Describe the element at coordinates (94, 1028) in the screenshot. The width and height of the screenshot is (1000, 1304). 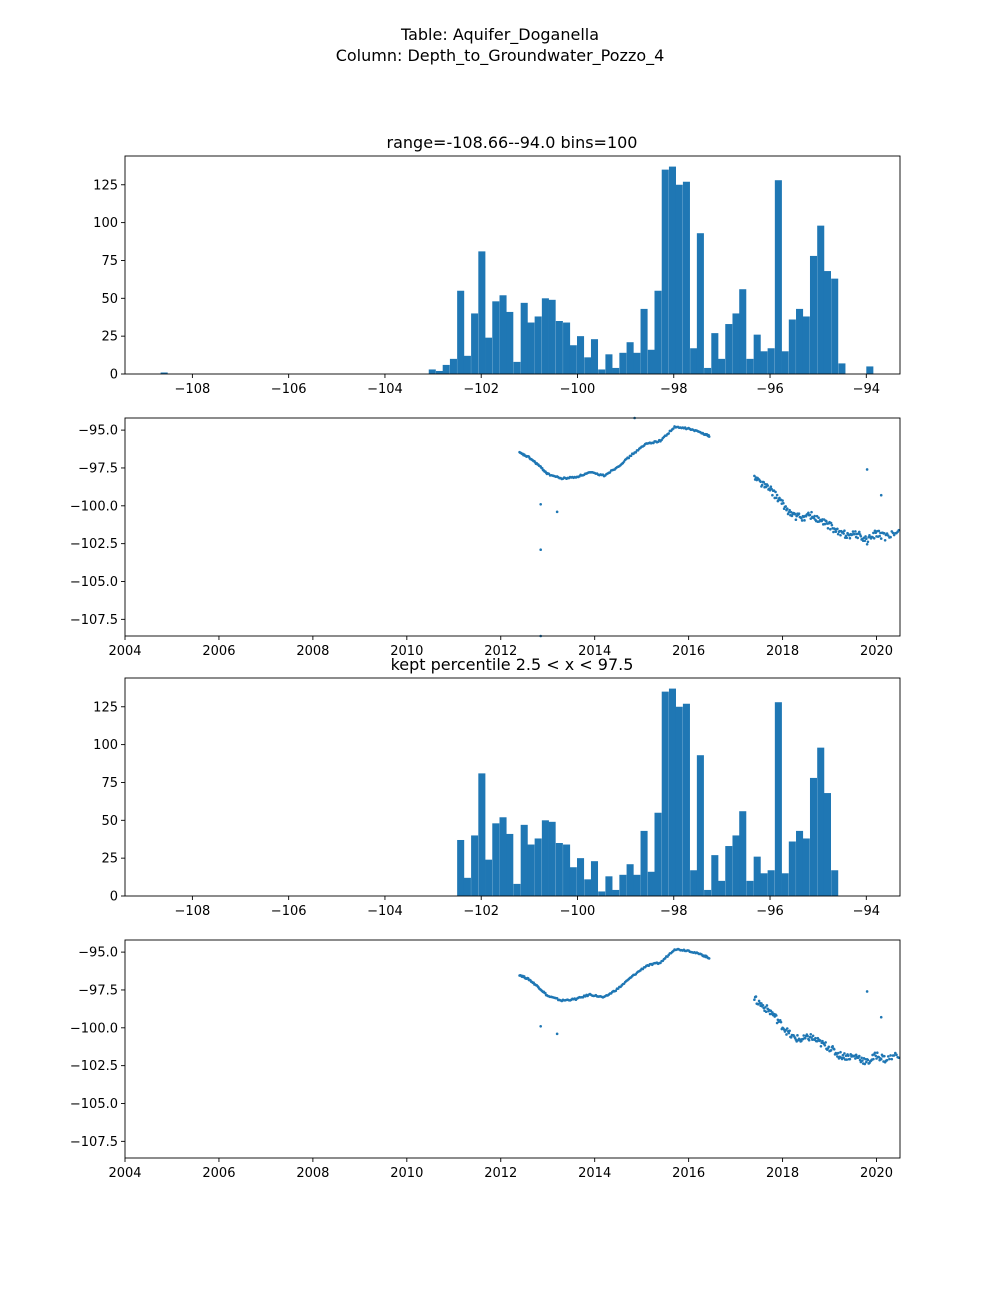
I see `y-tick-label: −100.0` at that location.